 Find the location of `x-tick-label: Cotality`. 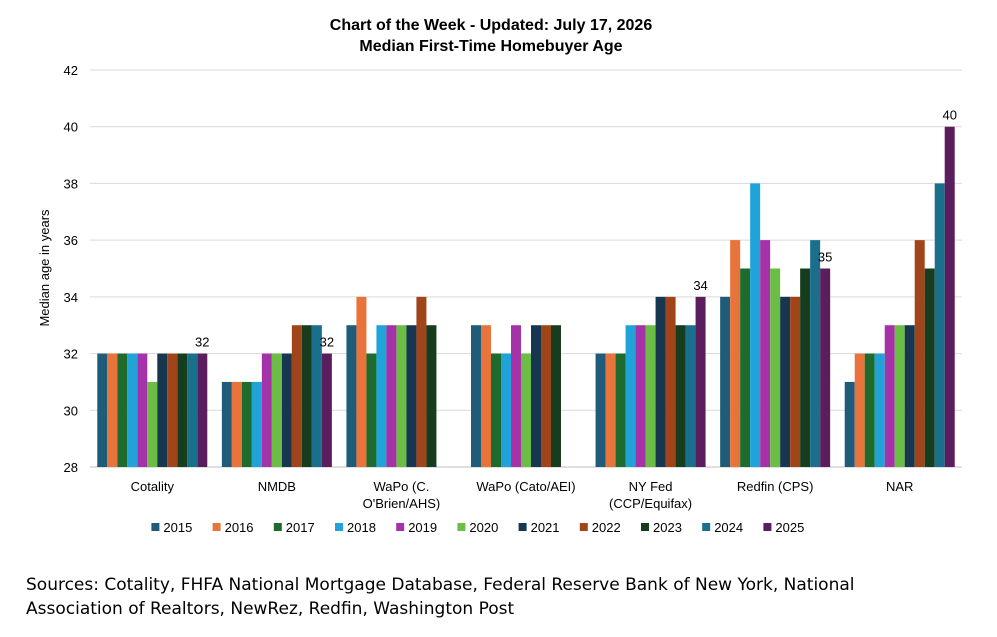

x-tick-label: Cotality is located at coordinates (153, 486).